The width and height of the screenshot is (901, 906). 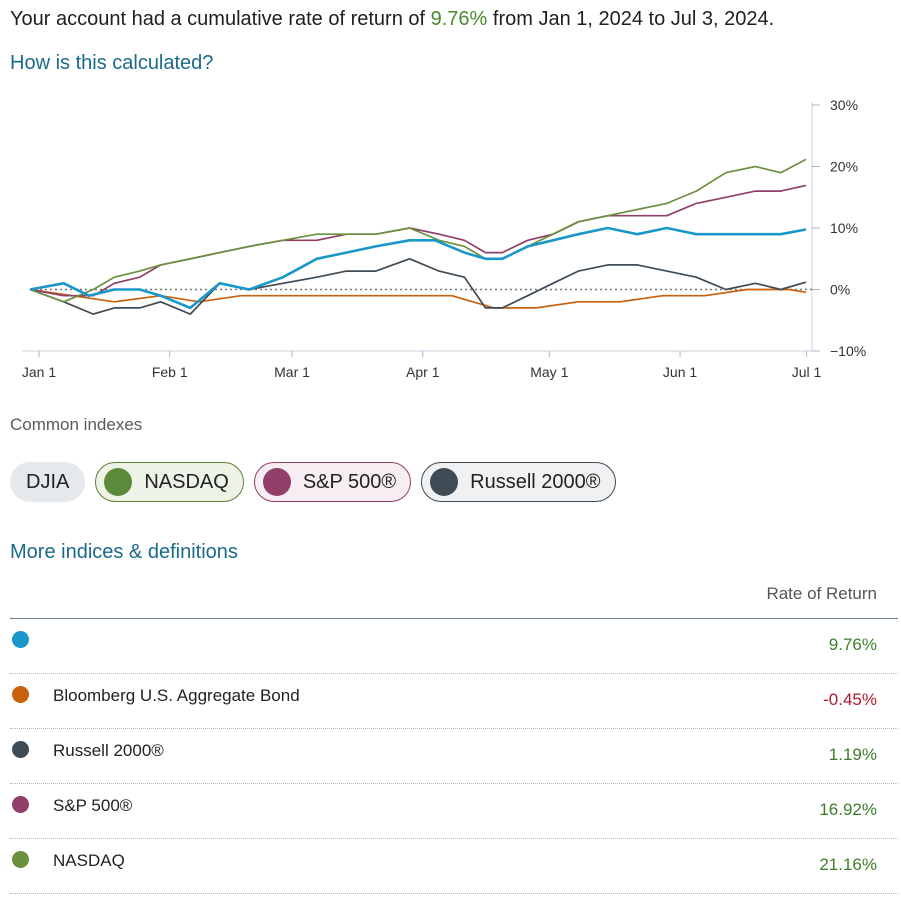 I want to click on row-name: Bloomberg U.S. Aggregate Bond, so click(x=176, y=695).